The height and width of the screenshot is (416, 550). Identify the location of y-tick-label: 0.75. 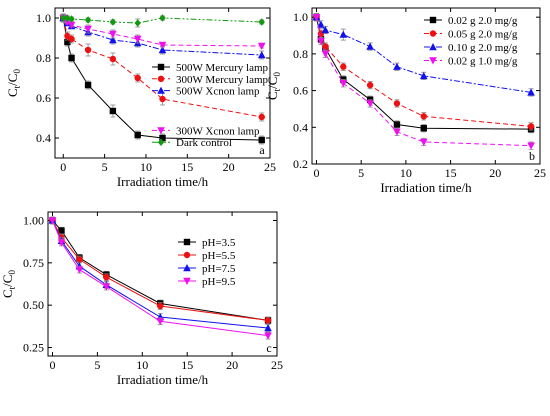
(33, 263).